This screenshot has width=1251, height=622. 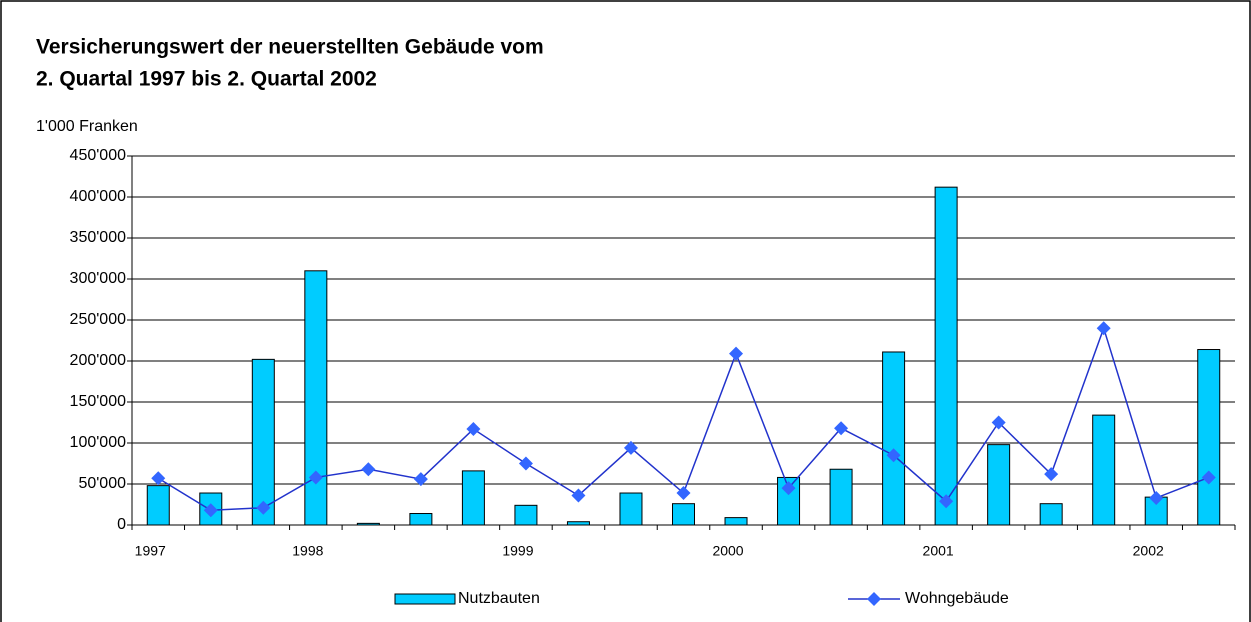 What do you see at coordinates (150, 551) in the screenshot?
I see `x-tick-label: 1997` at bounding box center [150, 551].